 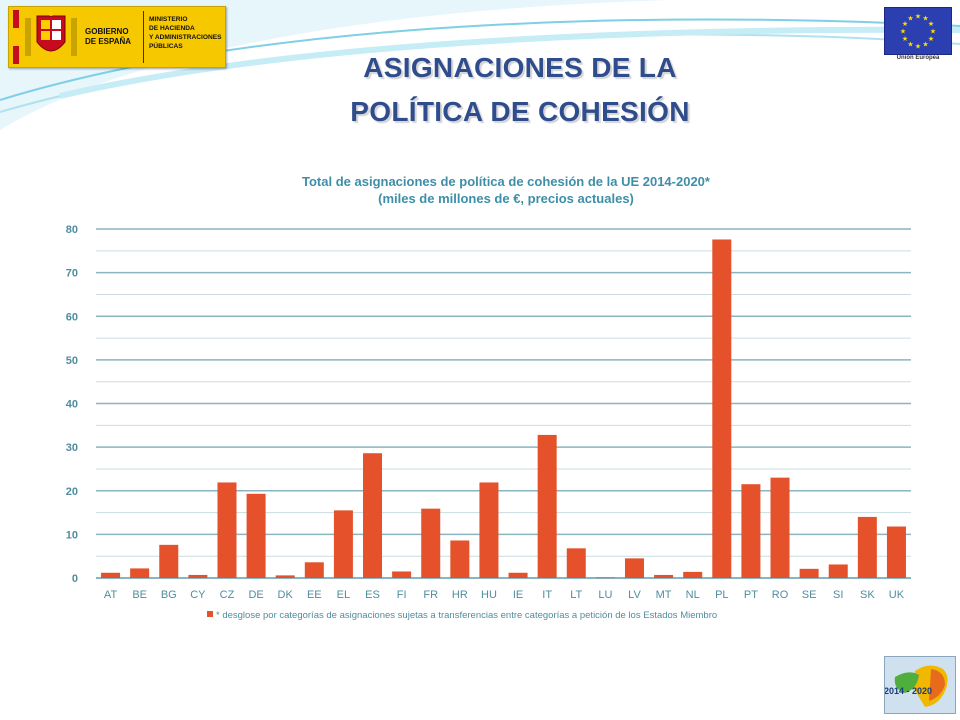 I want to click on x-tick-label: RO, so click(x=780, y=595).